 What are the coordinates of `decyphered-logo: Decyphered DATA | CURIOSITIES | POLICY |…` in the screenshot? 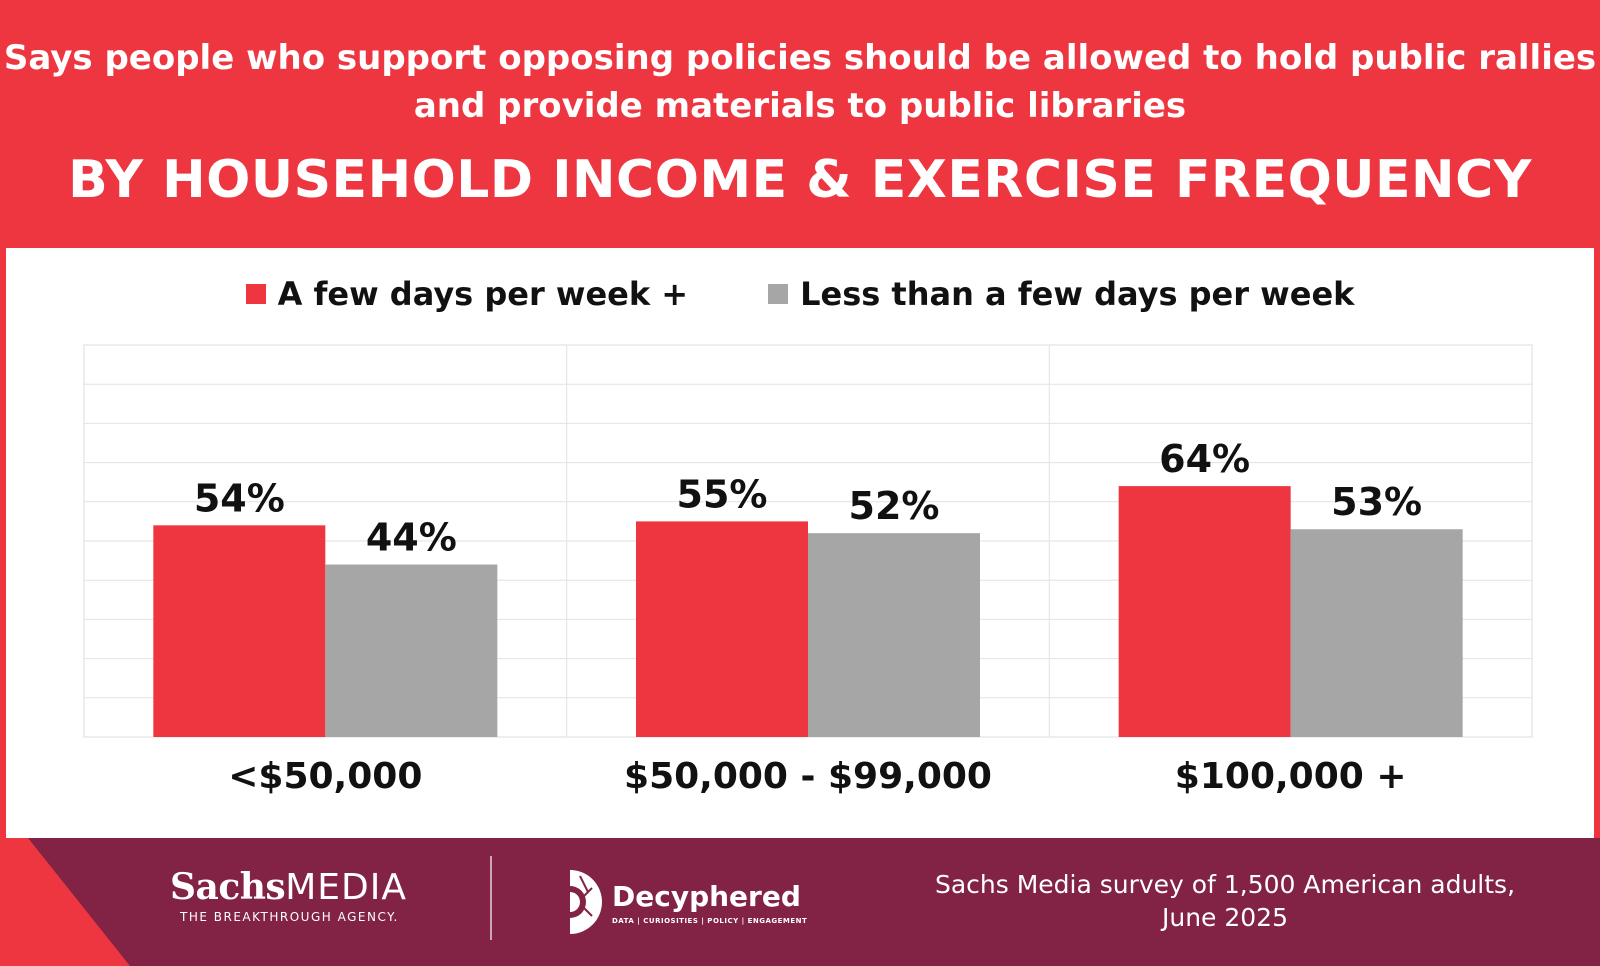 It's located at (687, 902).